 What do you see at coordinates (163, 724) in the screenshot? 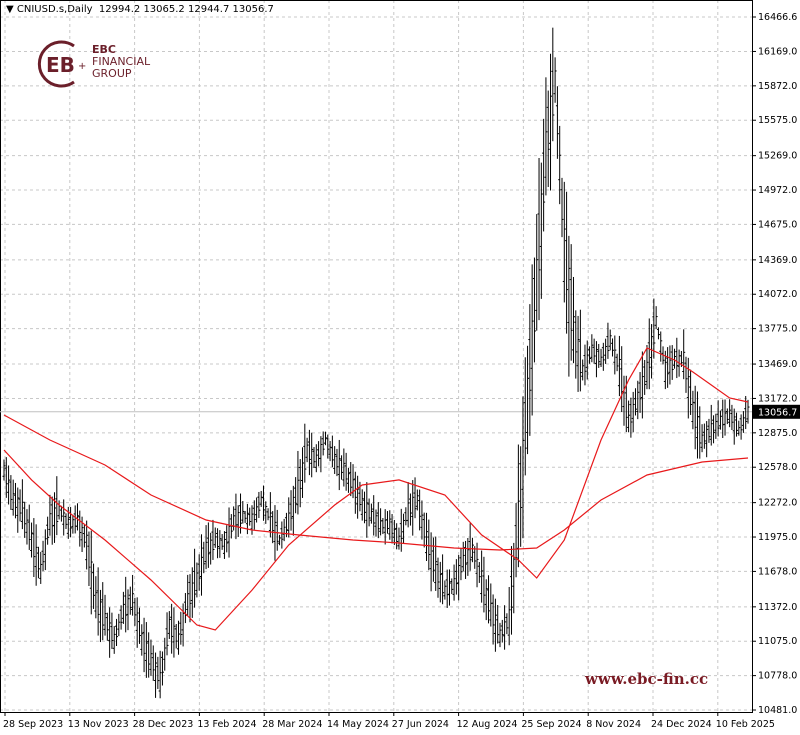
I see `x-tick-label: 28 Dec 2023` at bounding box center [163, 724].